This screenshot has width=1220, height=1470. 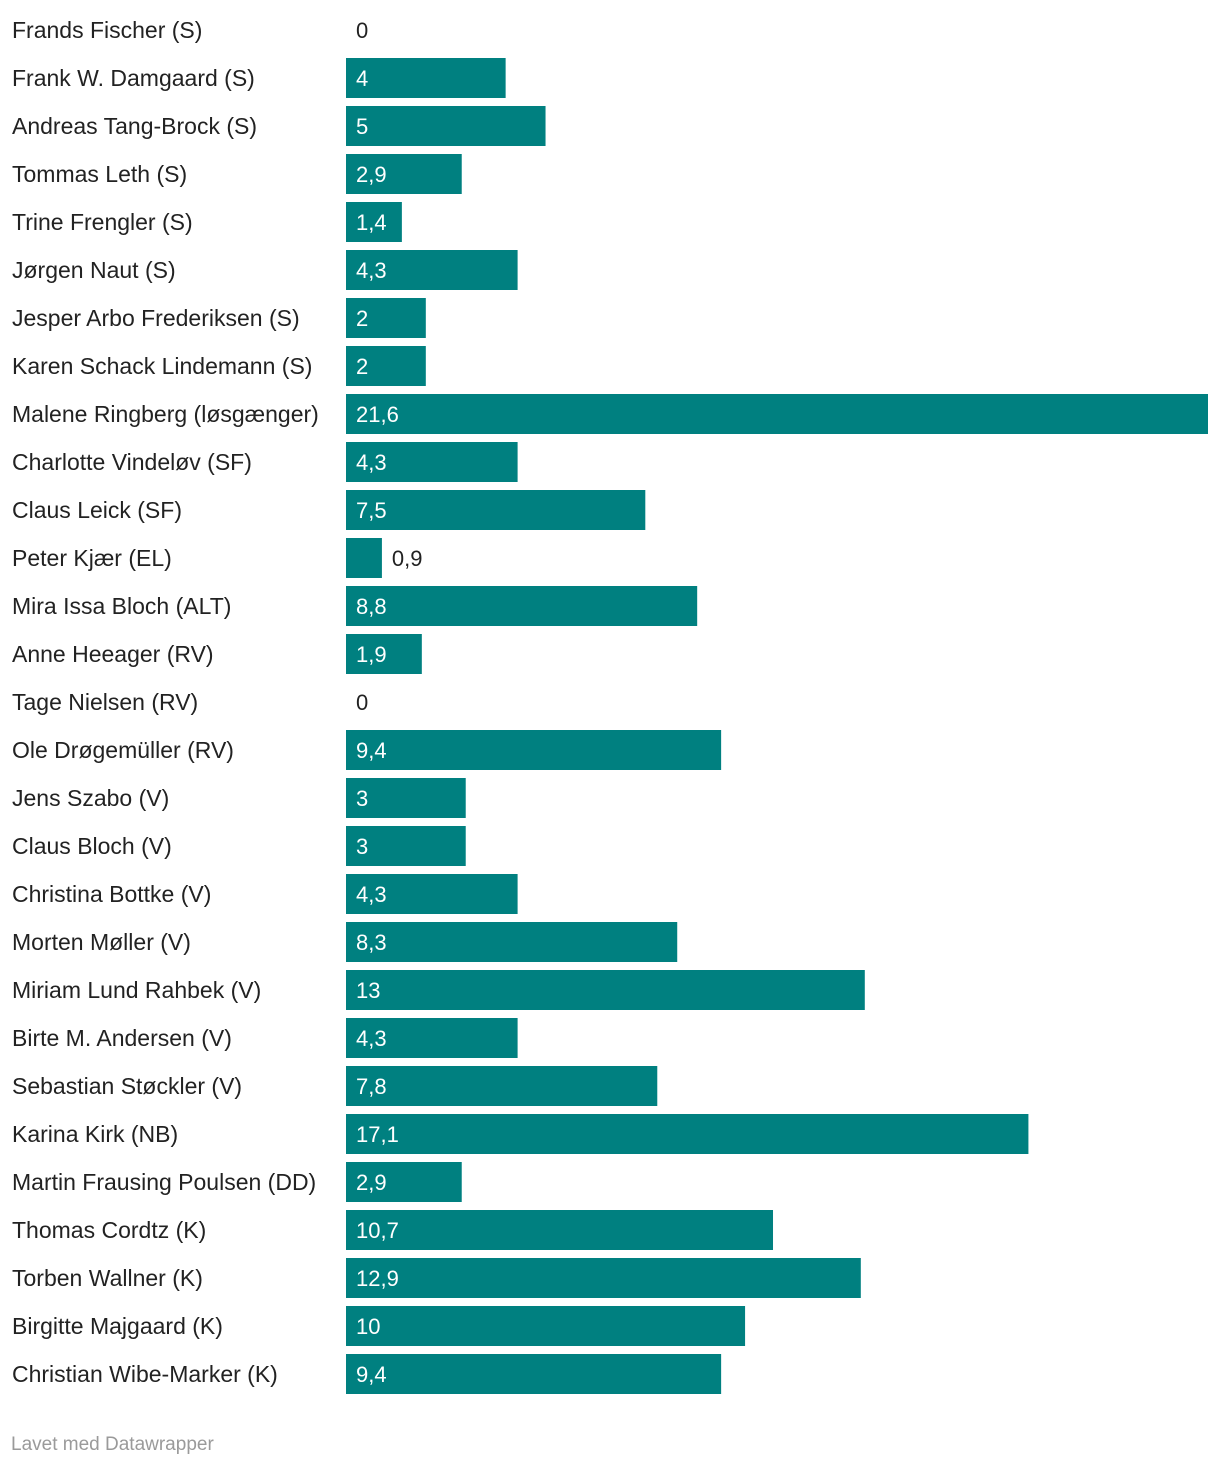 What do you see at coordinates (102, 222) in the screenshot?
I see `category-label: Trine Frengler (S)` at bounding box center [102, 222].